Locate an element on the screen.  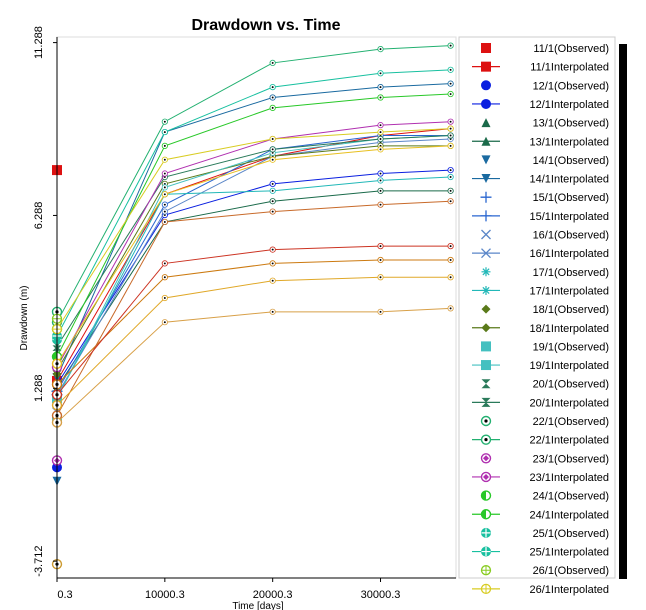
legend-entry: 20/1(Observed) is located at coordinates (545, 385).